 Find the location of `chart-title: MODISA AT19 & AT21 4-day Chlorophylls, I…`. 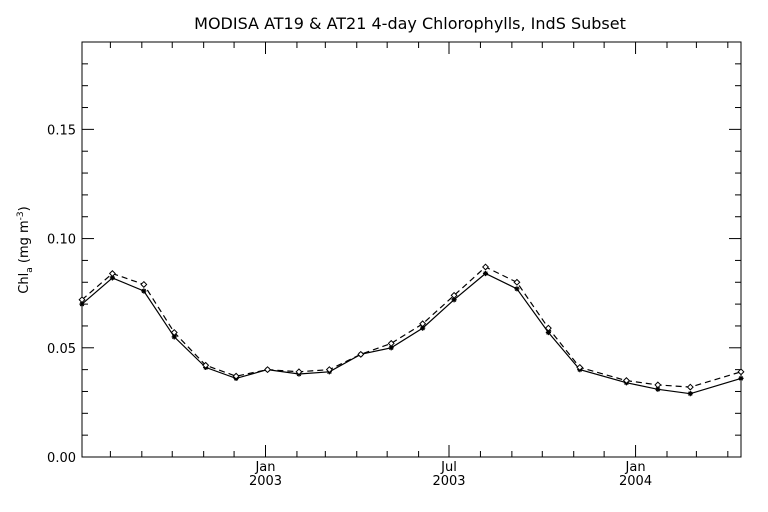

chart-title: MODISA AT19 & AT21 4-day Chlorophylls, I… is located at coordinates (410, 23).